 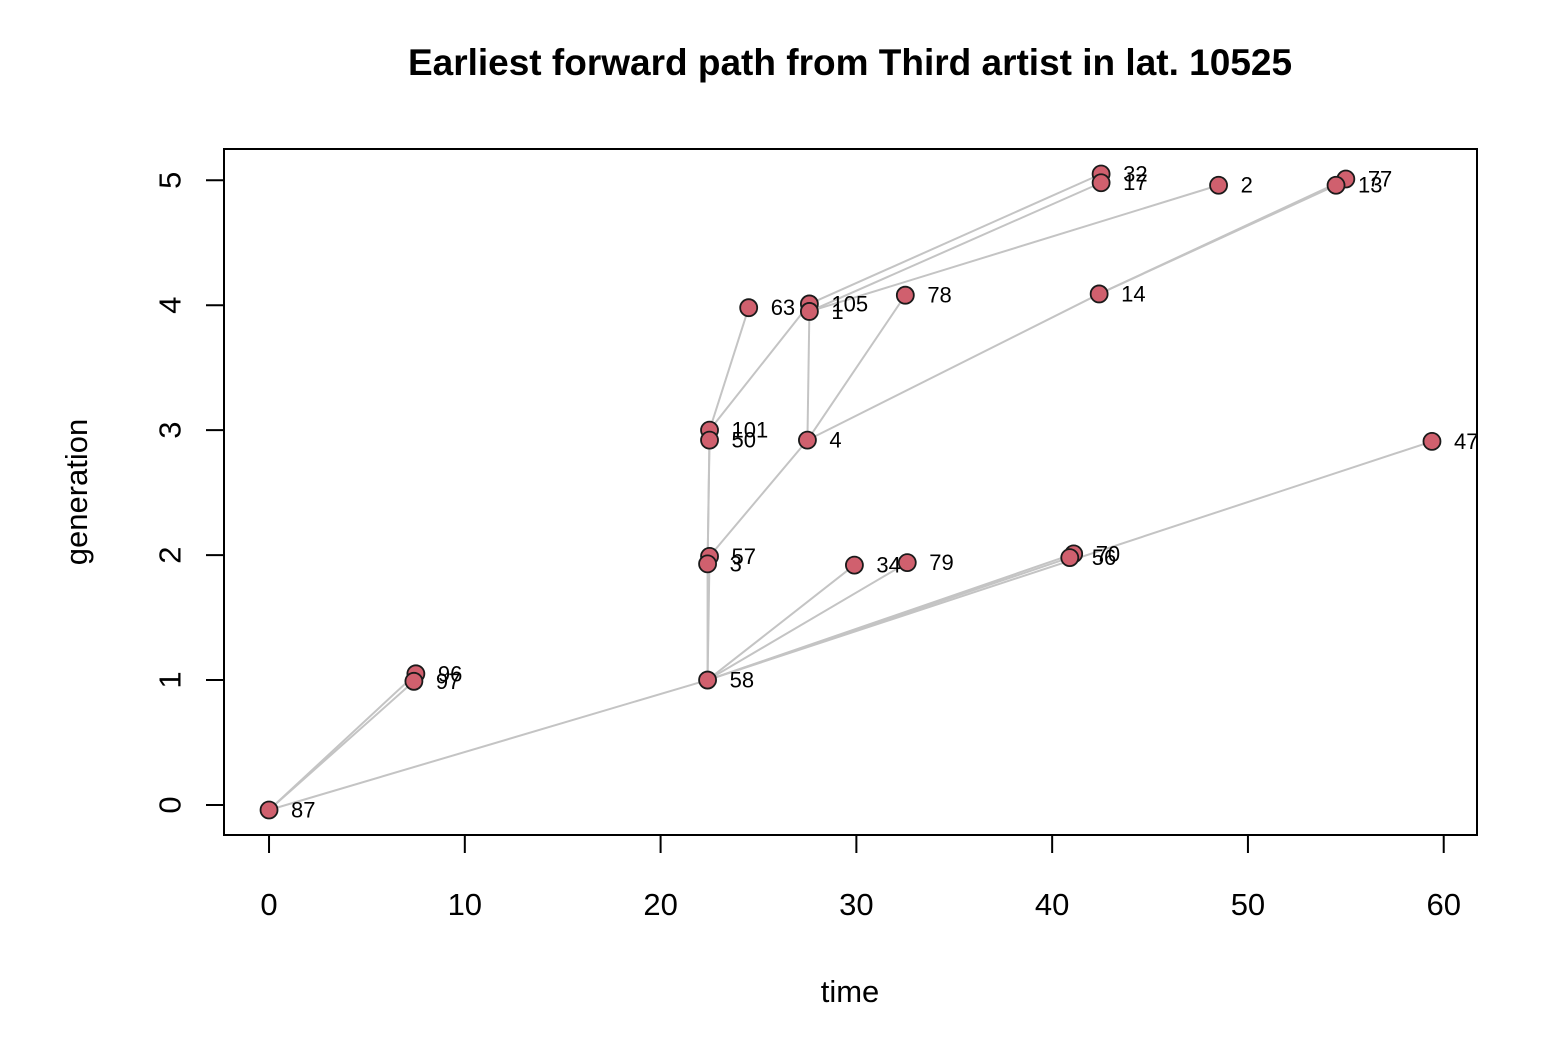 I want to click on point-label: 50, so click(x=744, y=440).